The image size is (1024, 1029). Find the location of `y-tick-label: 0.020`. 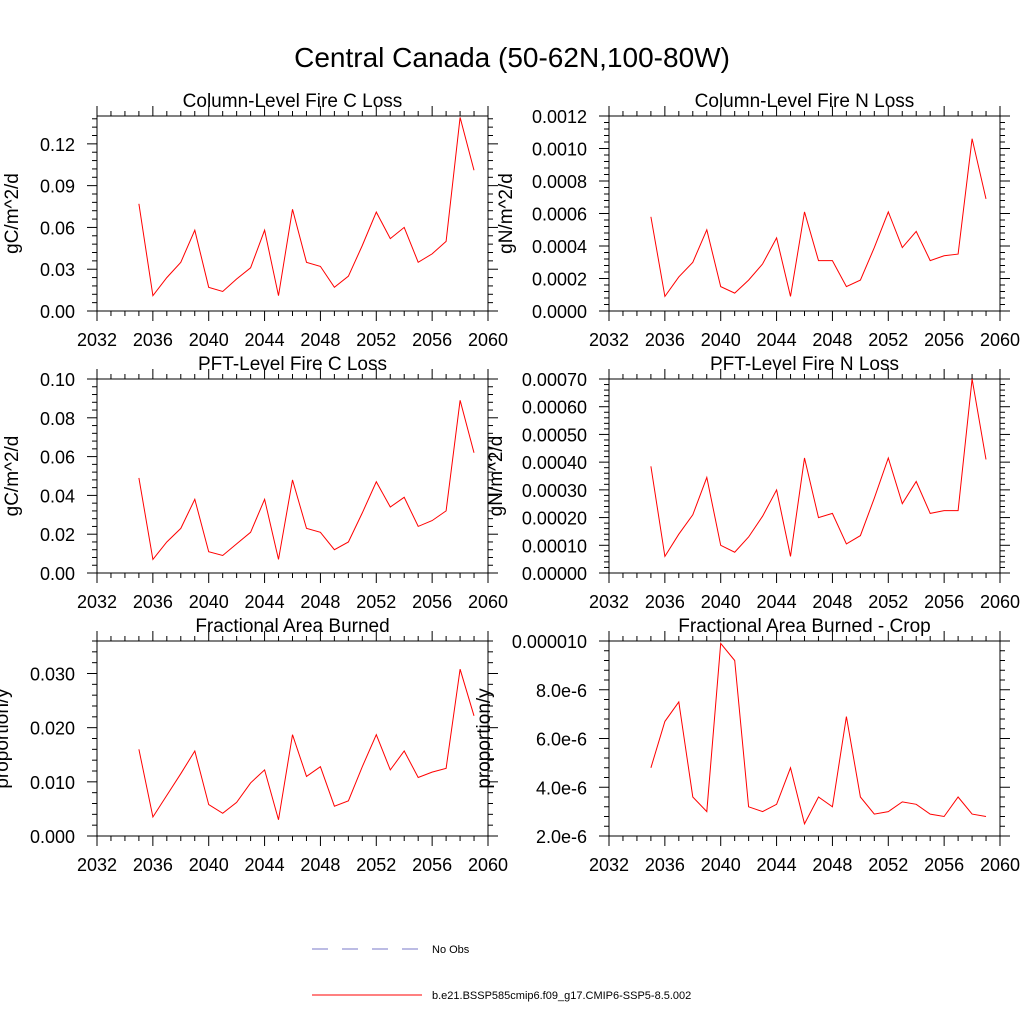

y-tick-label: 0.020 is located at coordinates (52, 729).